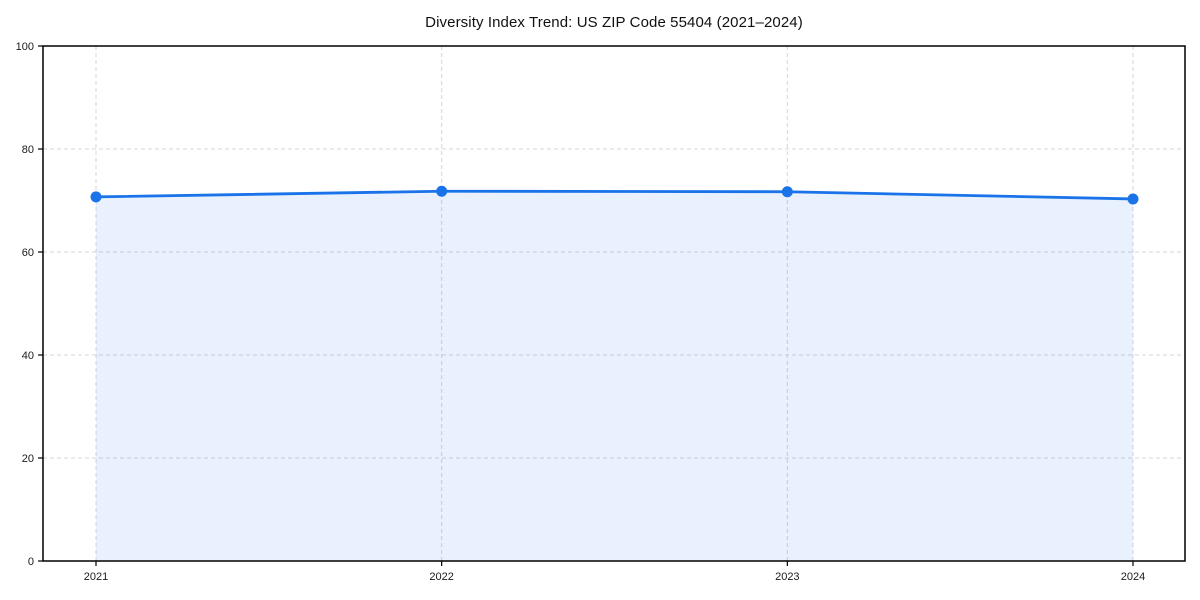 Image resolution: width=1200 pixels, height=600 pixels. Describe the element at coordinates (614, 195) in the screenshot. I see `trend-line` at that location.